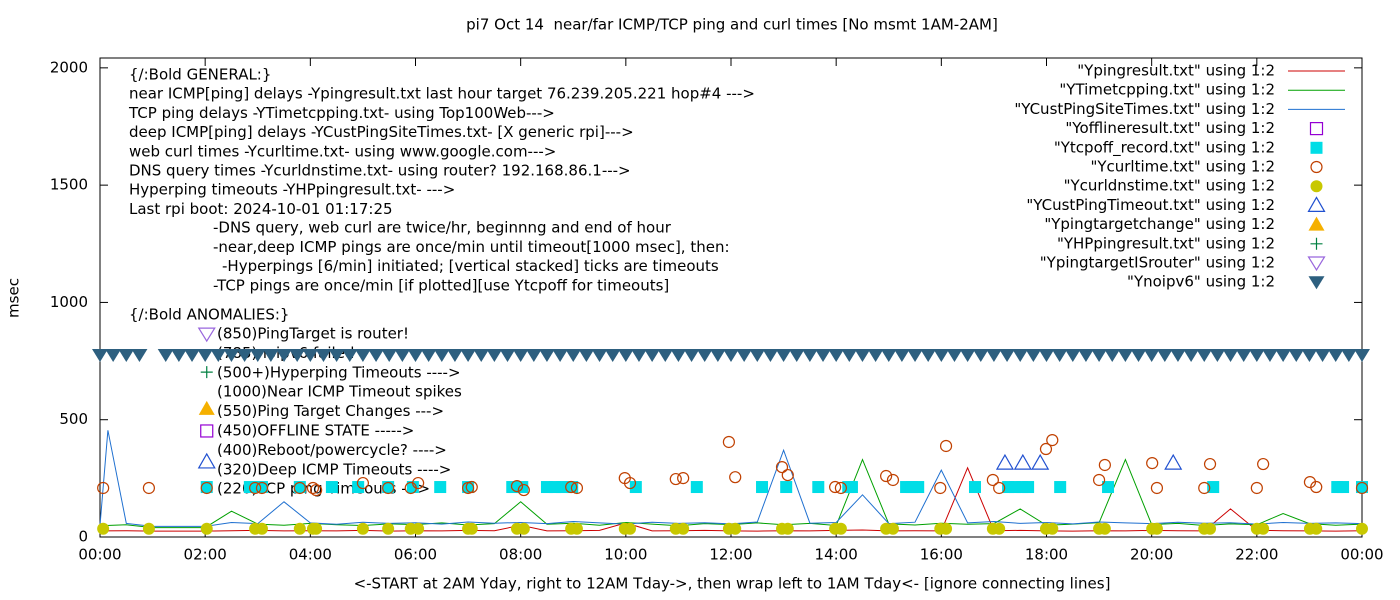  Describe the element at coordinates (69, 67) in the screenshot. I see `y-tick-label: 2000` at that location.